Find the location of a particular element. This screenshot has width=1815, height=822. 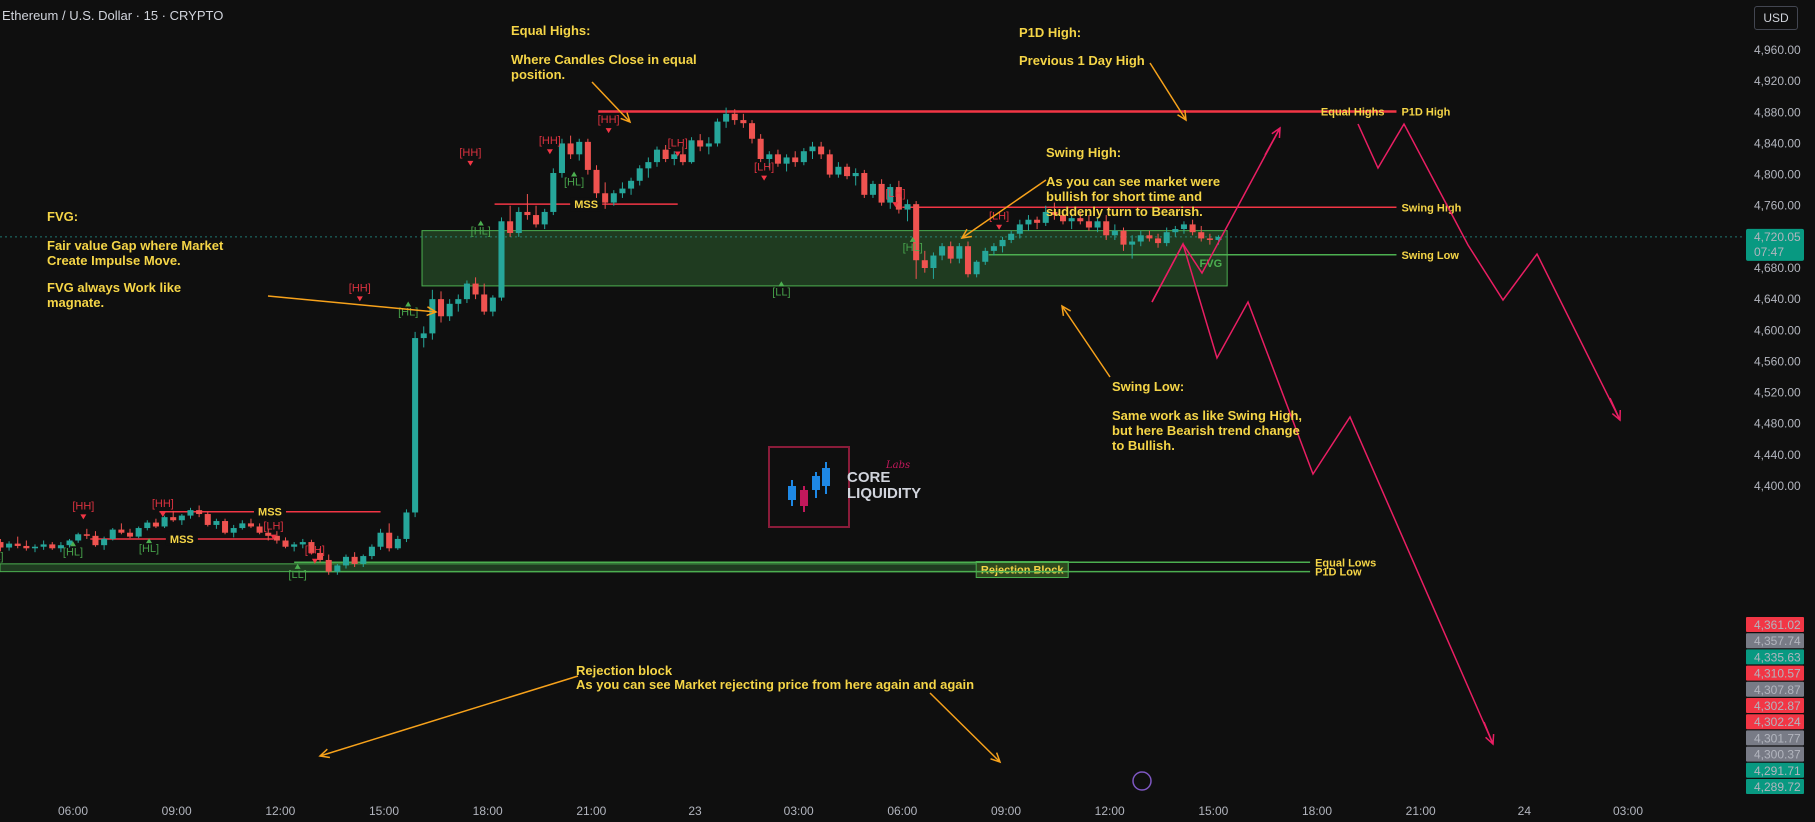

currency-button: USD is located at coordinates (1776, 18).